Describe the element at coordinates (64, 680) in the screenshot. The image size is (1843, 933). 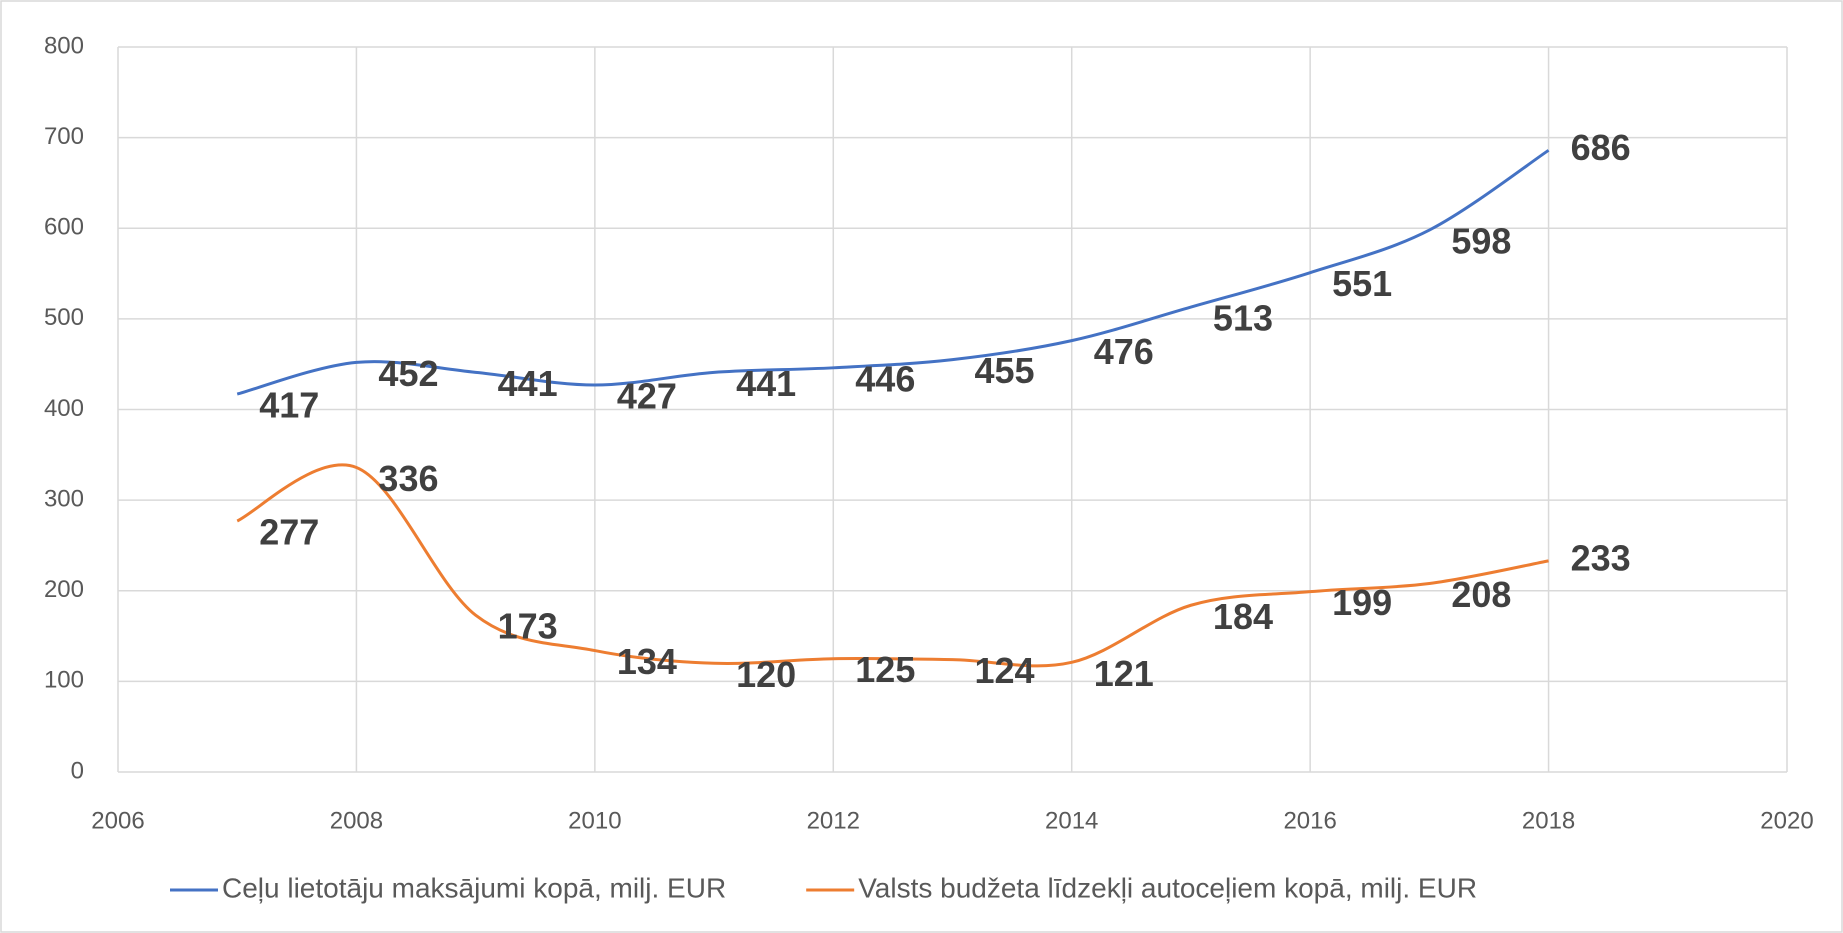
I see `y-tick-label: 100` at that location.